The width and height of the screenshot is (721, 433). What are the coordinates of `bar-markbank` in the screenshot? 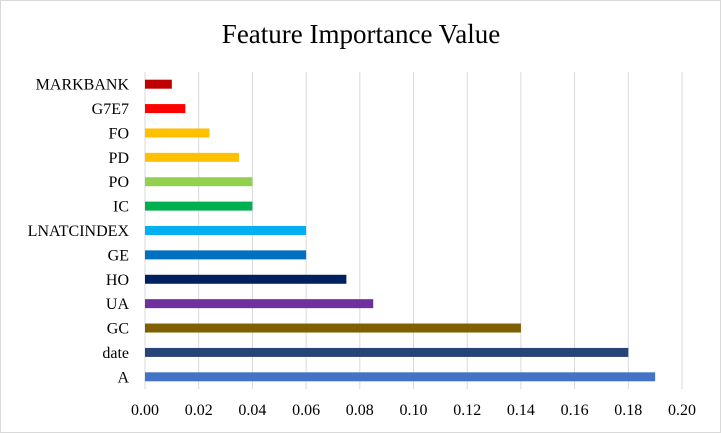 It's located at (158, 84).